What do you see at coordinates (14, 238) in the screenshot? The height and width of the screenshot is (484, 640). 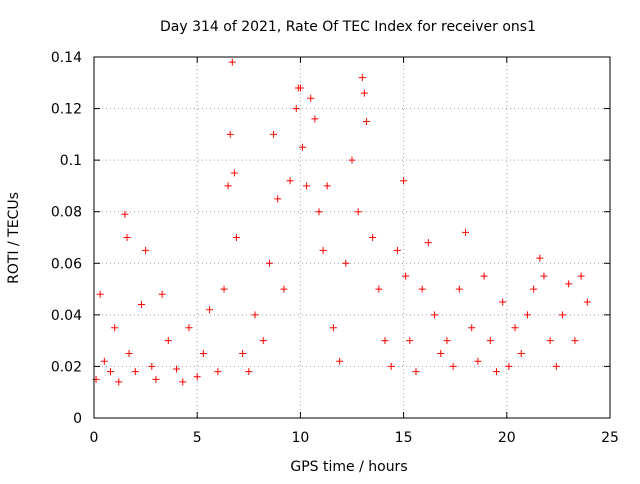 I see `y-axis-label: ROTI / TECUs` at bounding box center [14, 238].